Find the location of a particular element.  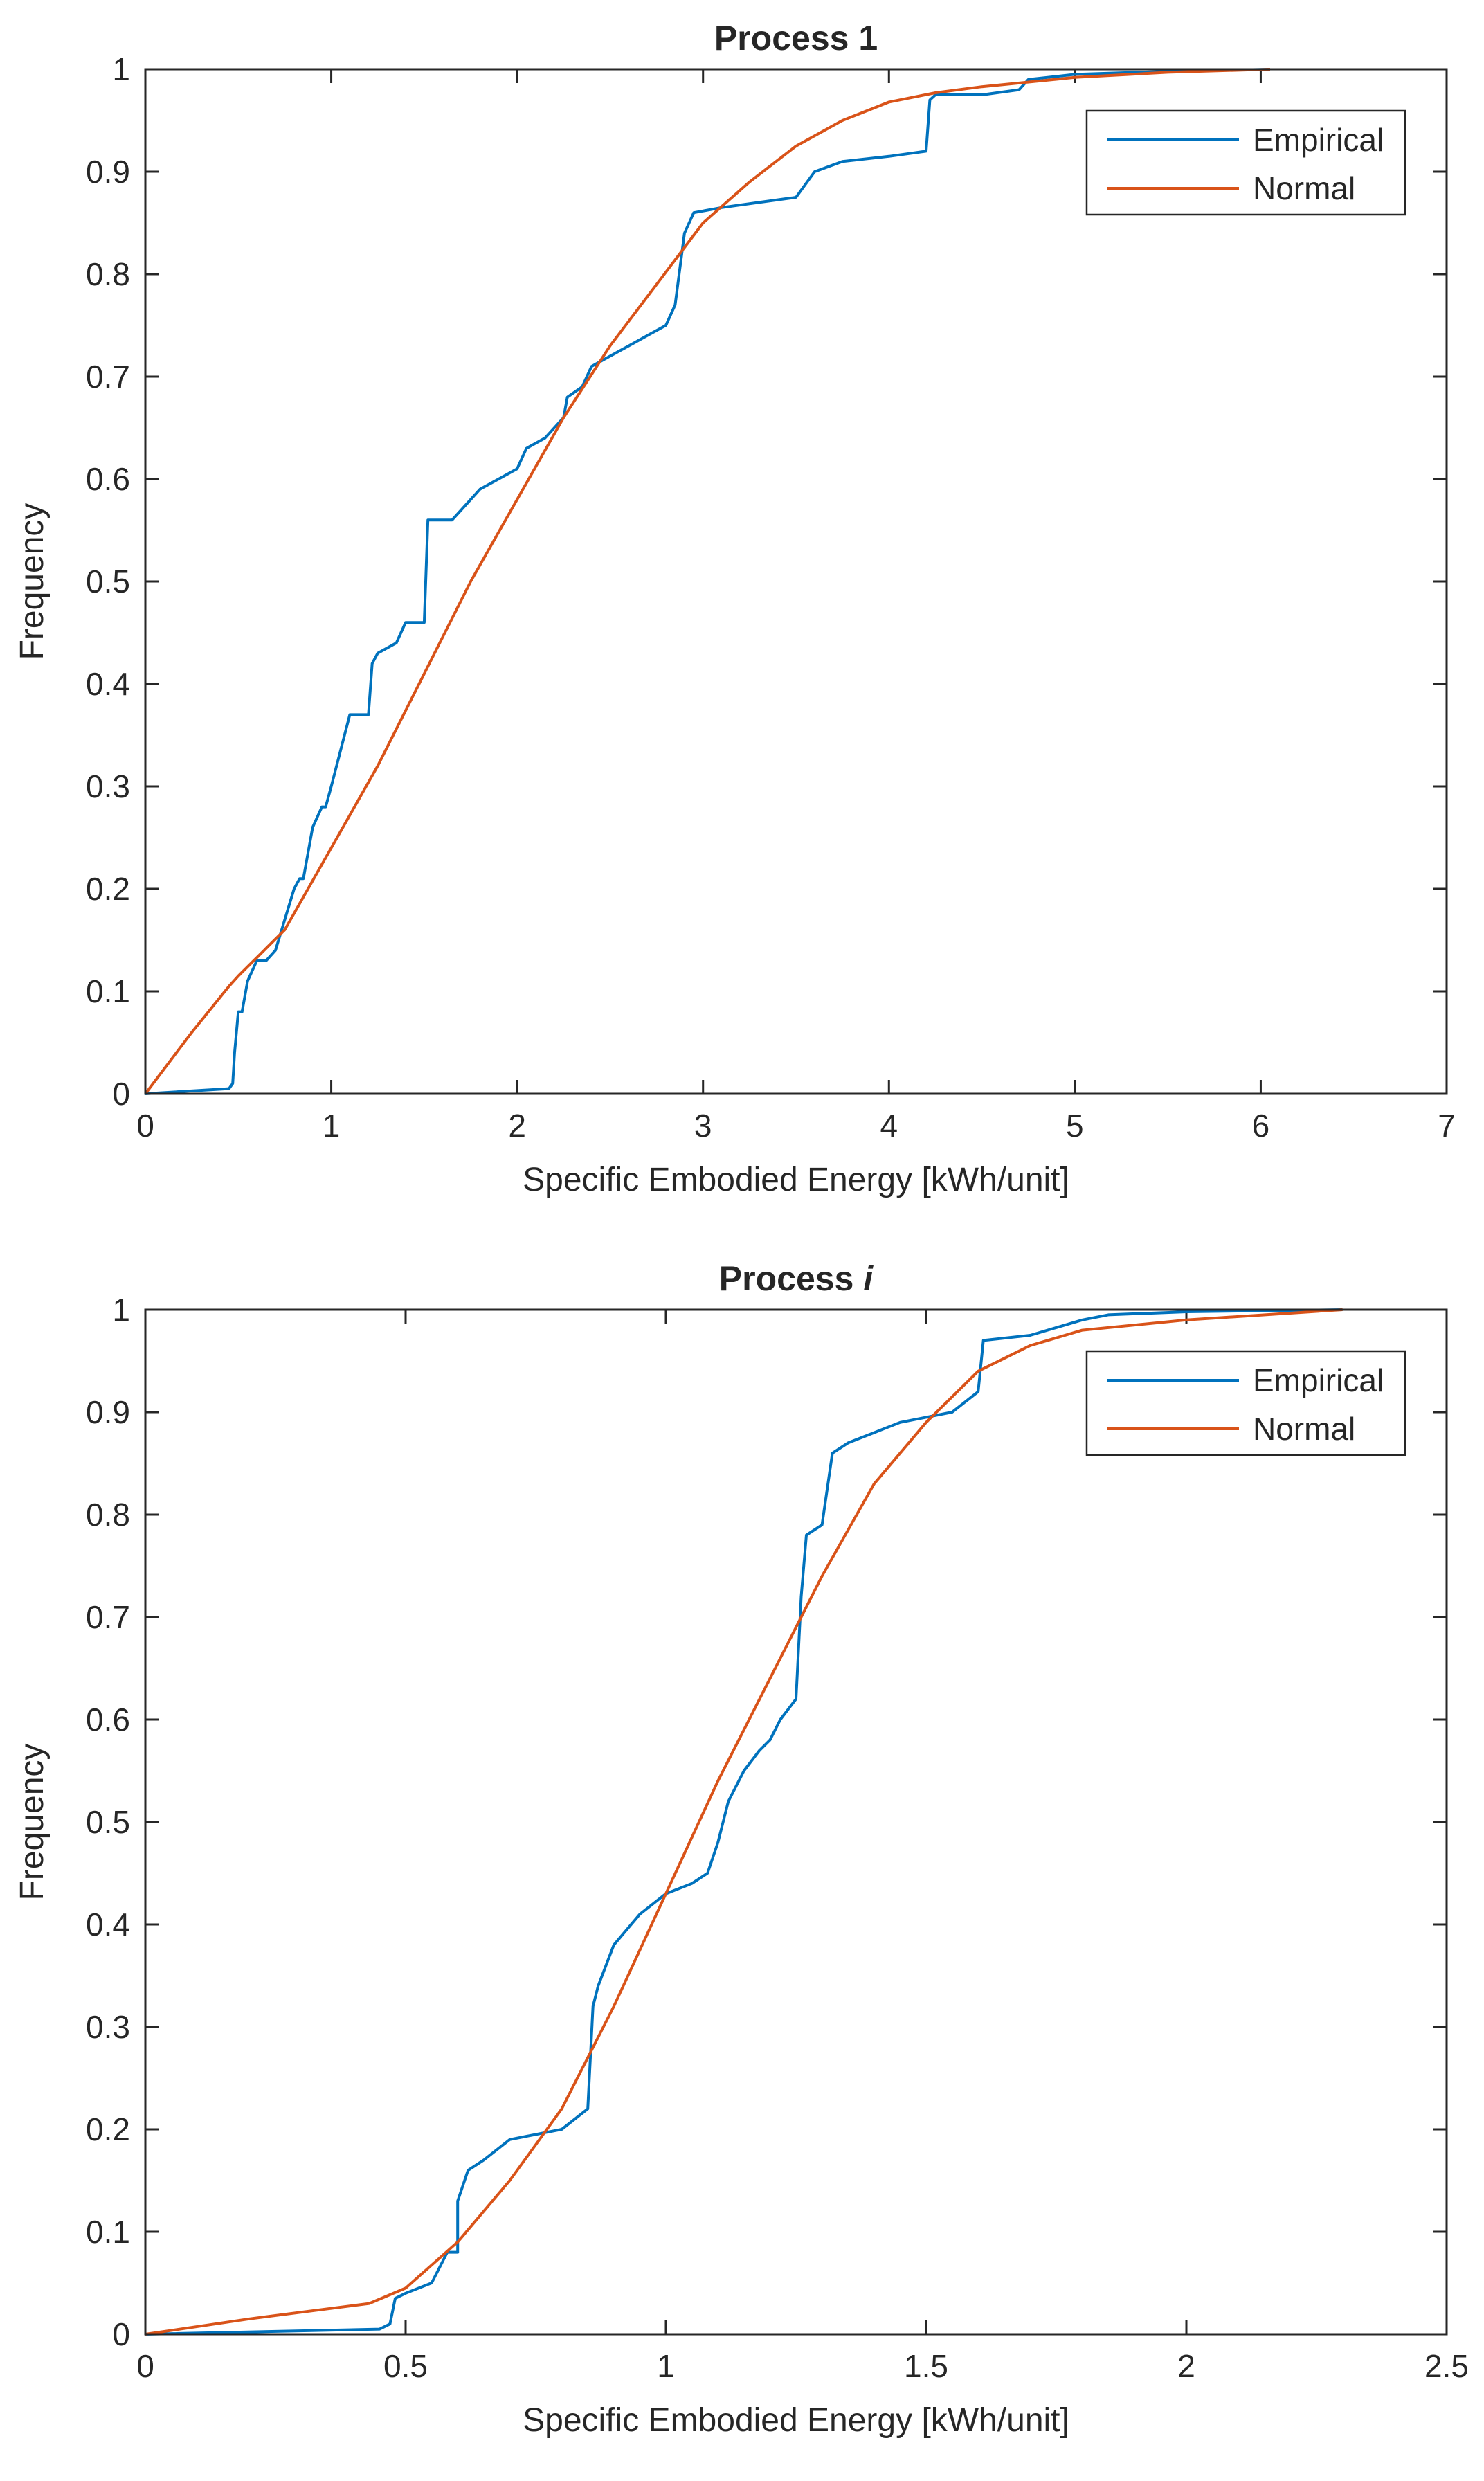

x-tick-label: 5 is located at coordinates (1075, 1126).